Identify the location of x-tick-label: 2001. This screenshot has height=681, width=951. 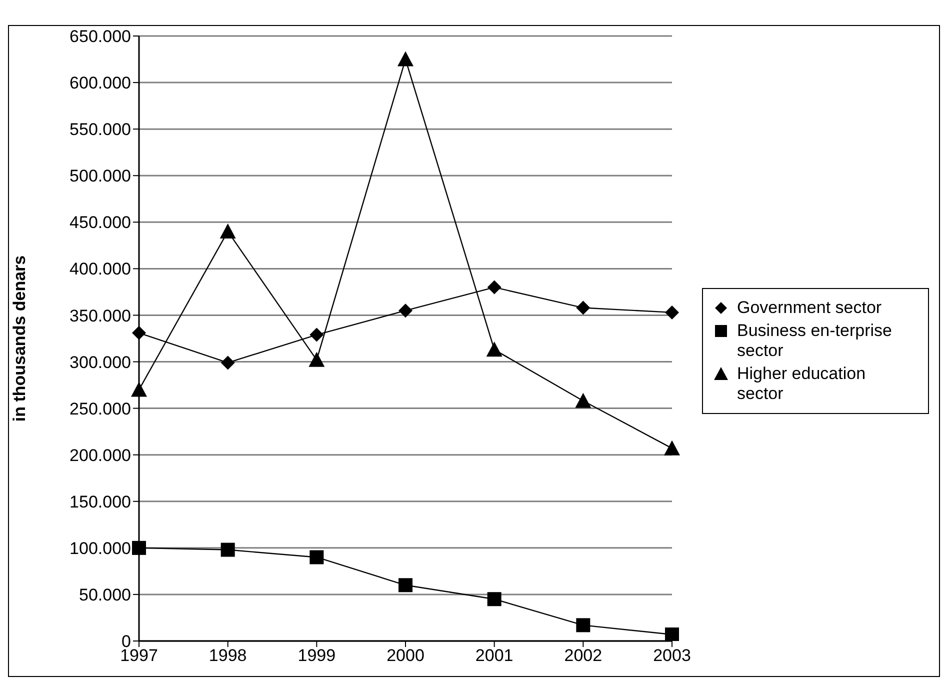
(494, 656).